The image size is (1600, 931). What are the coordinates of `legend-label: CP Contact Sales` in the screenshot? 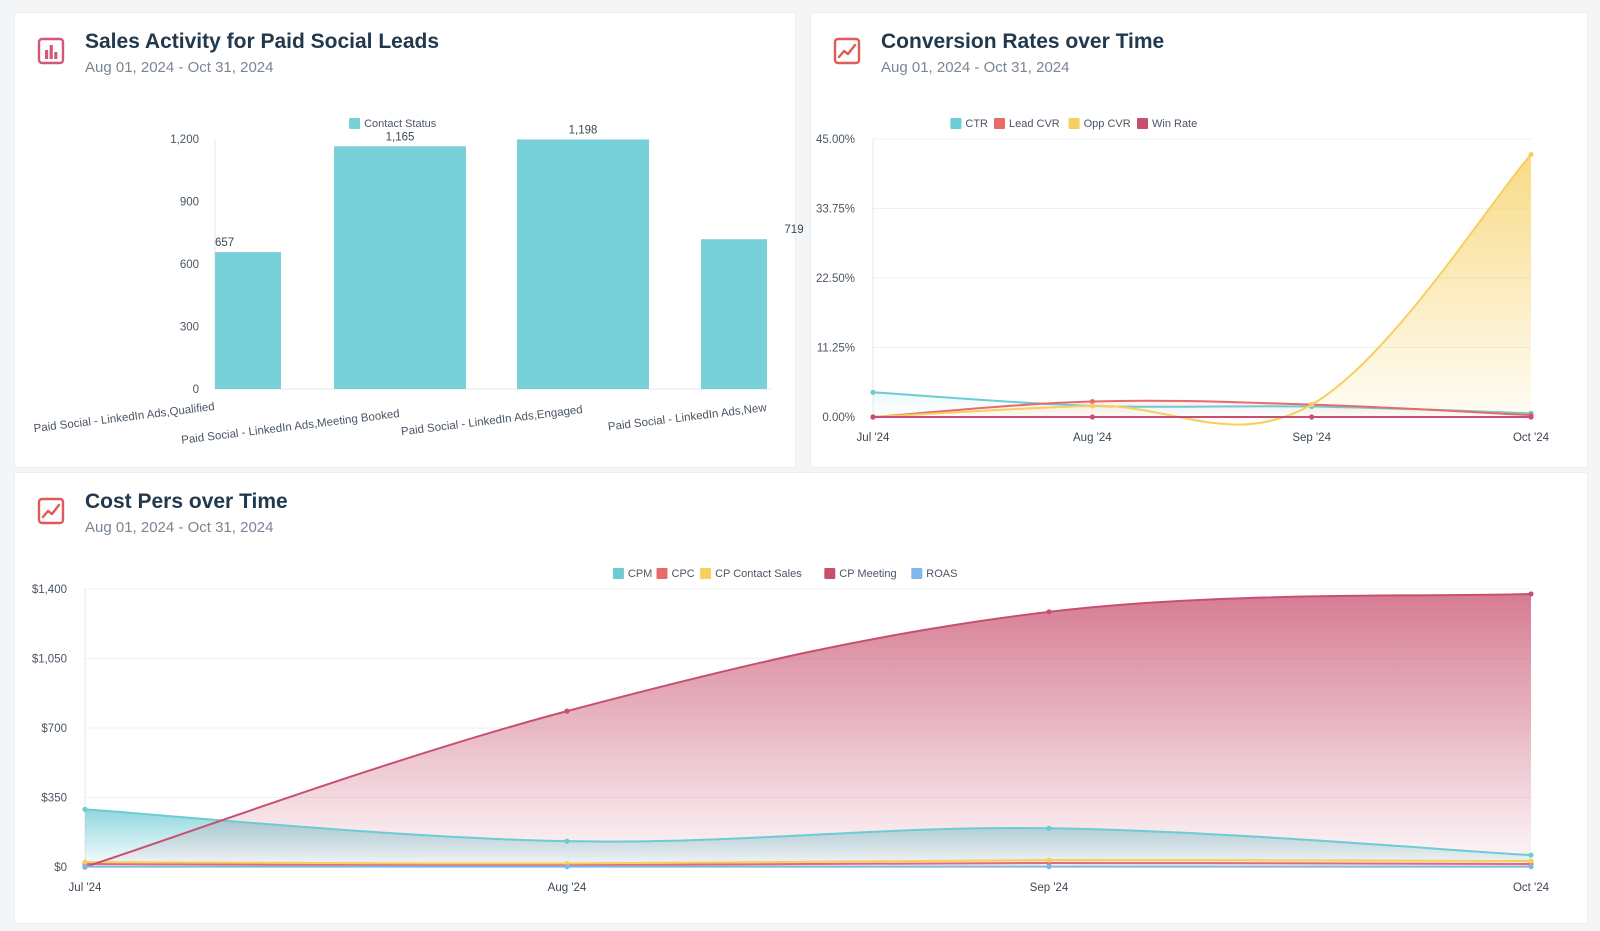 It's located at (758, 574).